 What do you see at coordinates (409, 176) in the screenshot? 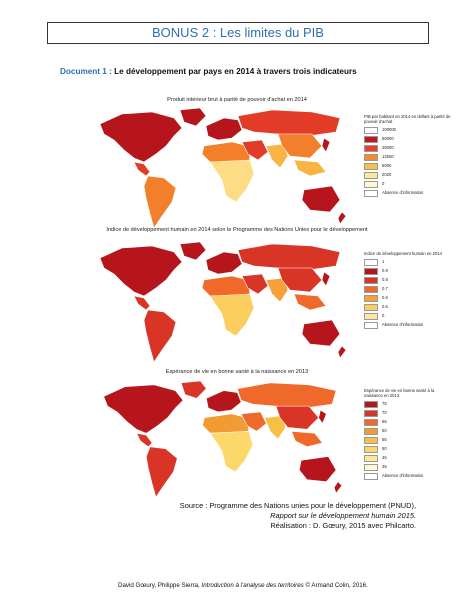
I see `legend-row: 2020` at bounding box center [409, 176].